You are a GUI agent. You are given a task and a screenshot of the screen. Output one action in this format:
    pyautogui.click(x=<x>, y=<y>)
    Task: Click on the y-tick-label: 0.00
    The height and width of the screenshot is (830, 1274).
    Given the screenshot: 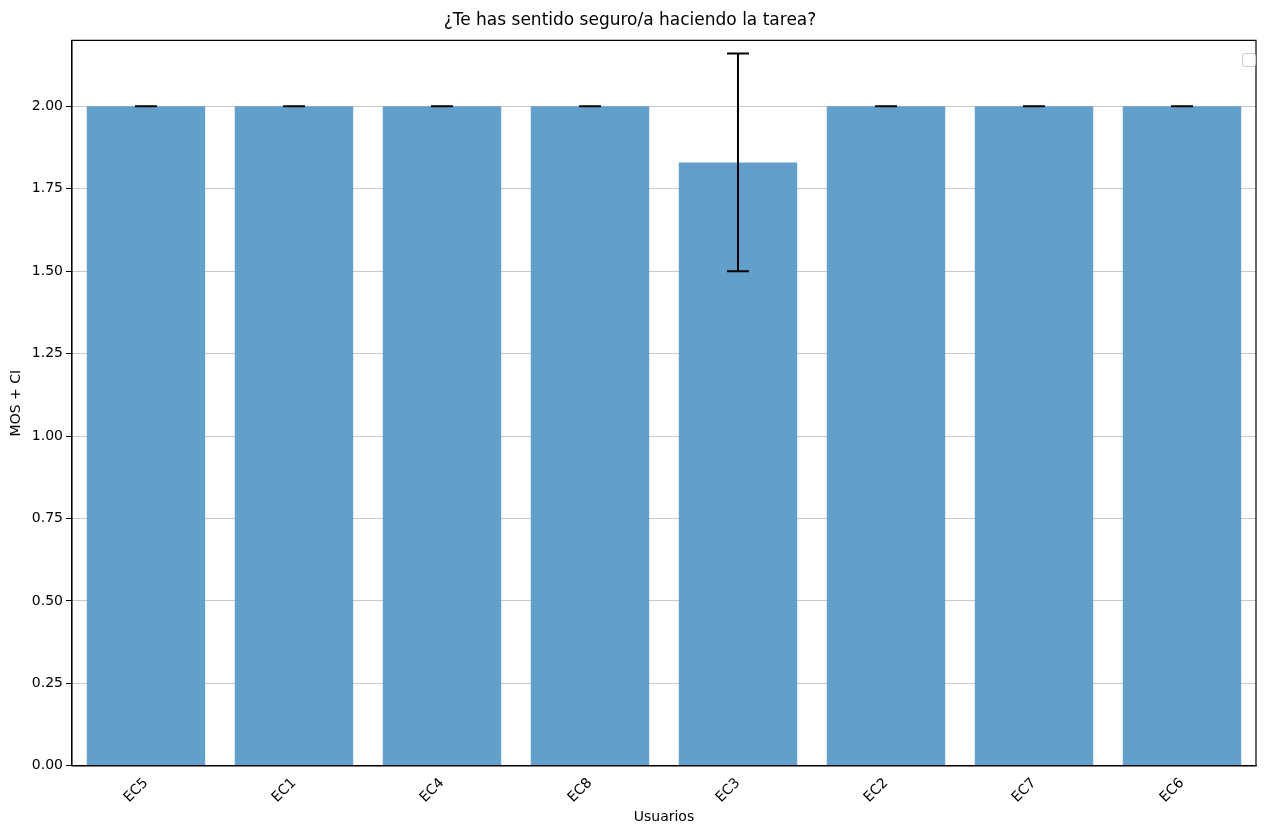 What is the action you would take?
    pyautogui.click(x=47, y=764)
    